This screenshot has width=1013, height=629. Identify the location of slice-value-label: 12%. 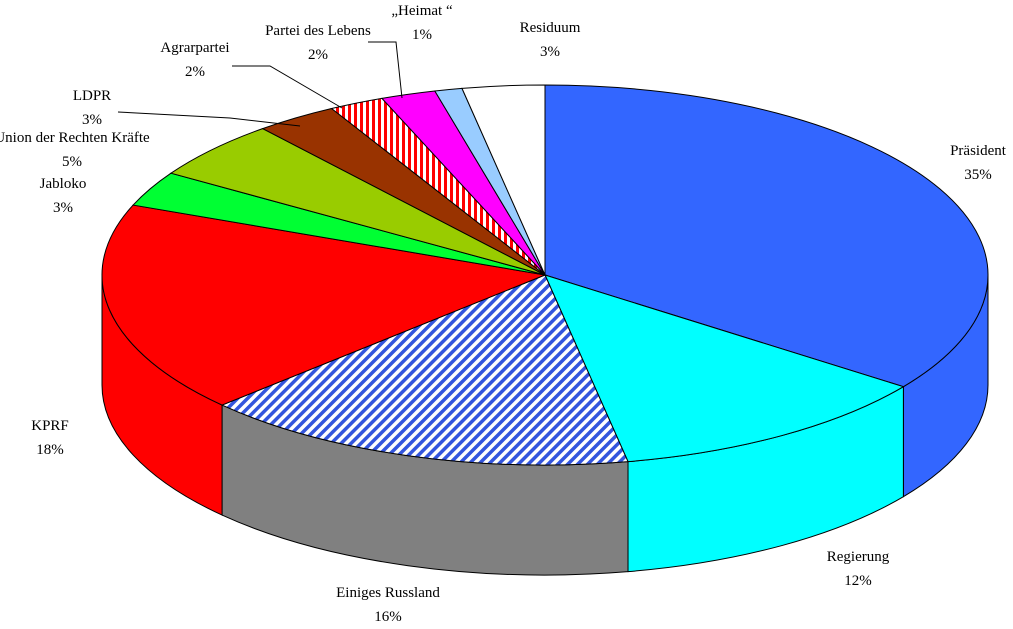
(858, 581).